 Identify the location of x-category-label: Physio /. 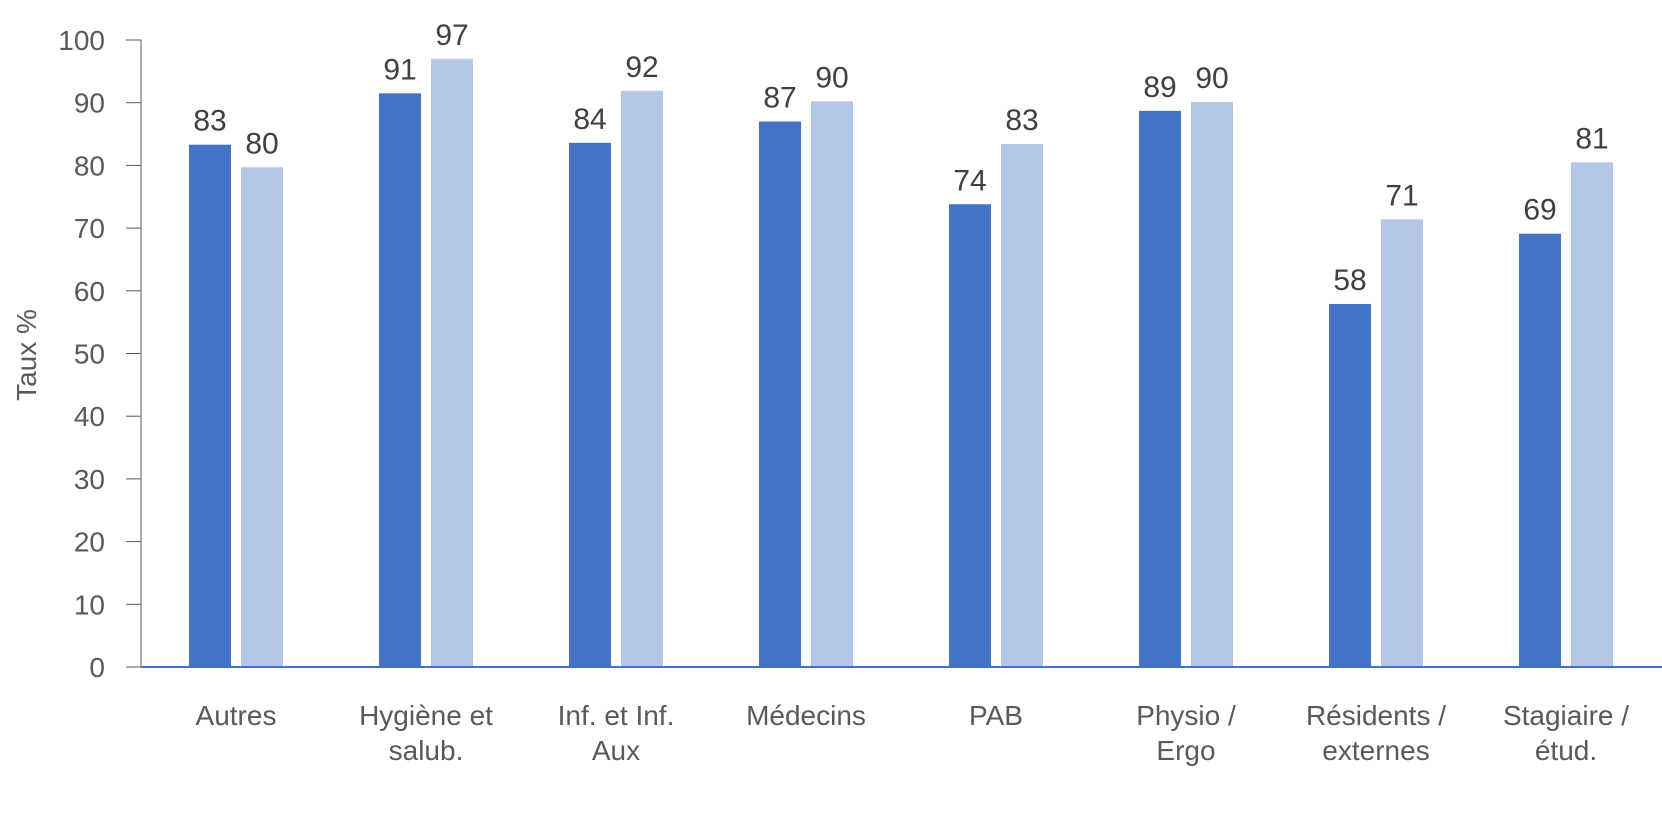
(1186, 715).